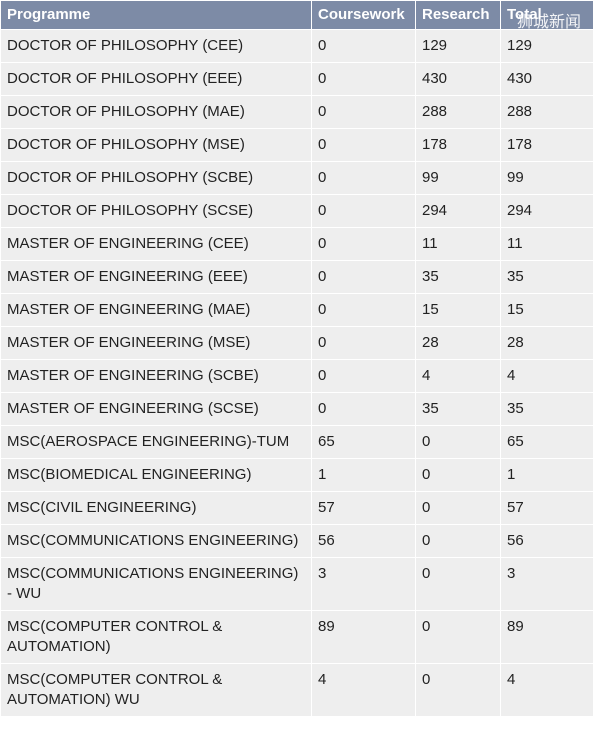 Image resolution: width=593 pixels, height=739 pixels. What do you see at coordinates (156, 409) in the screenshot?
I see `table-cell: MASTER OF ENGINEERING (SCSE)` at bounding box center [156, 409].